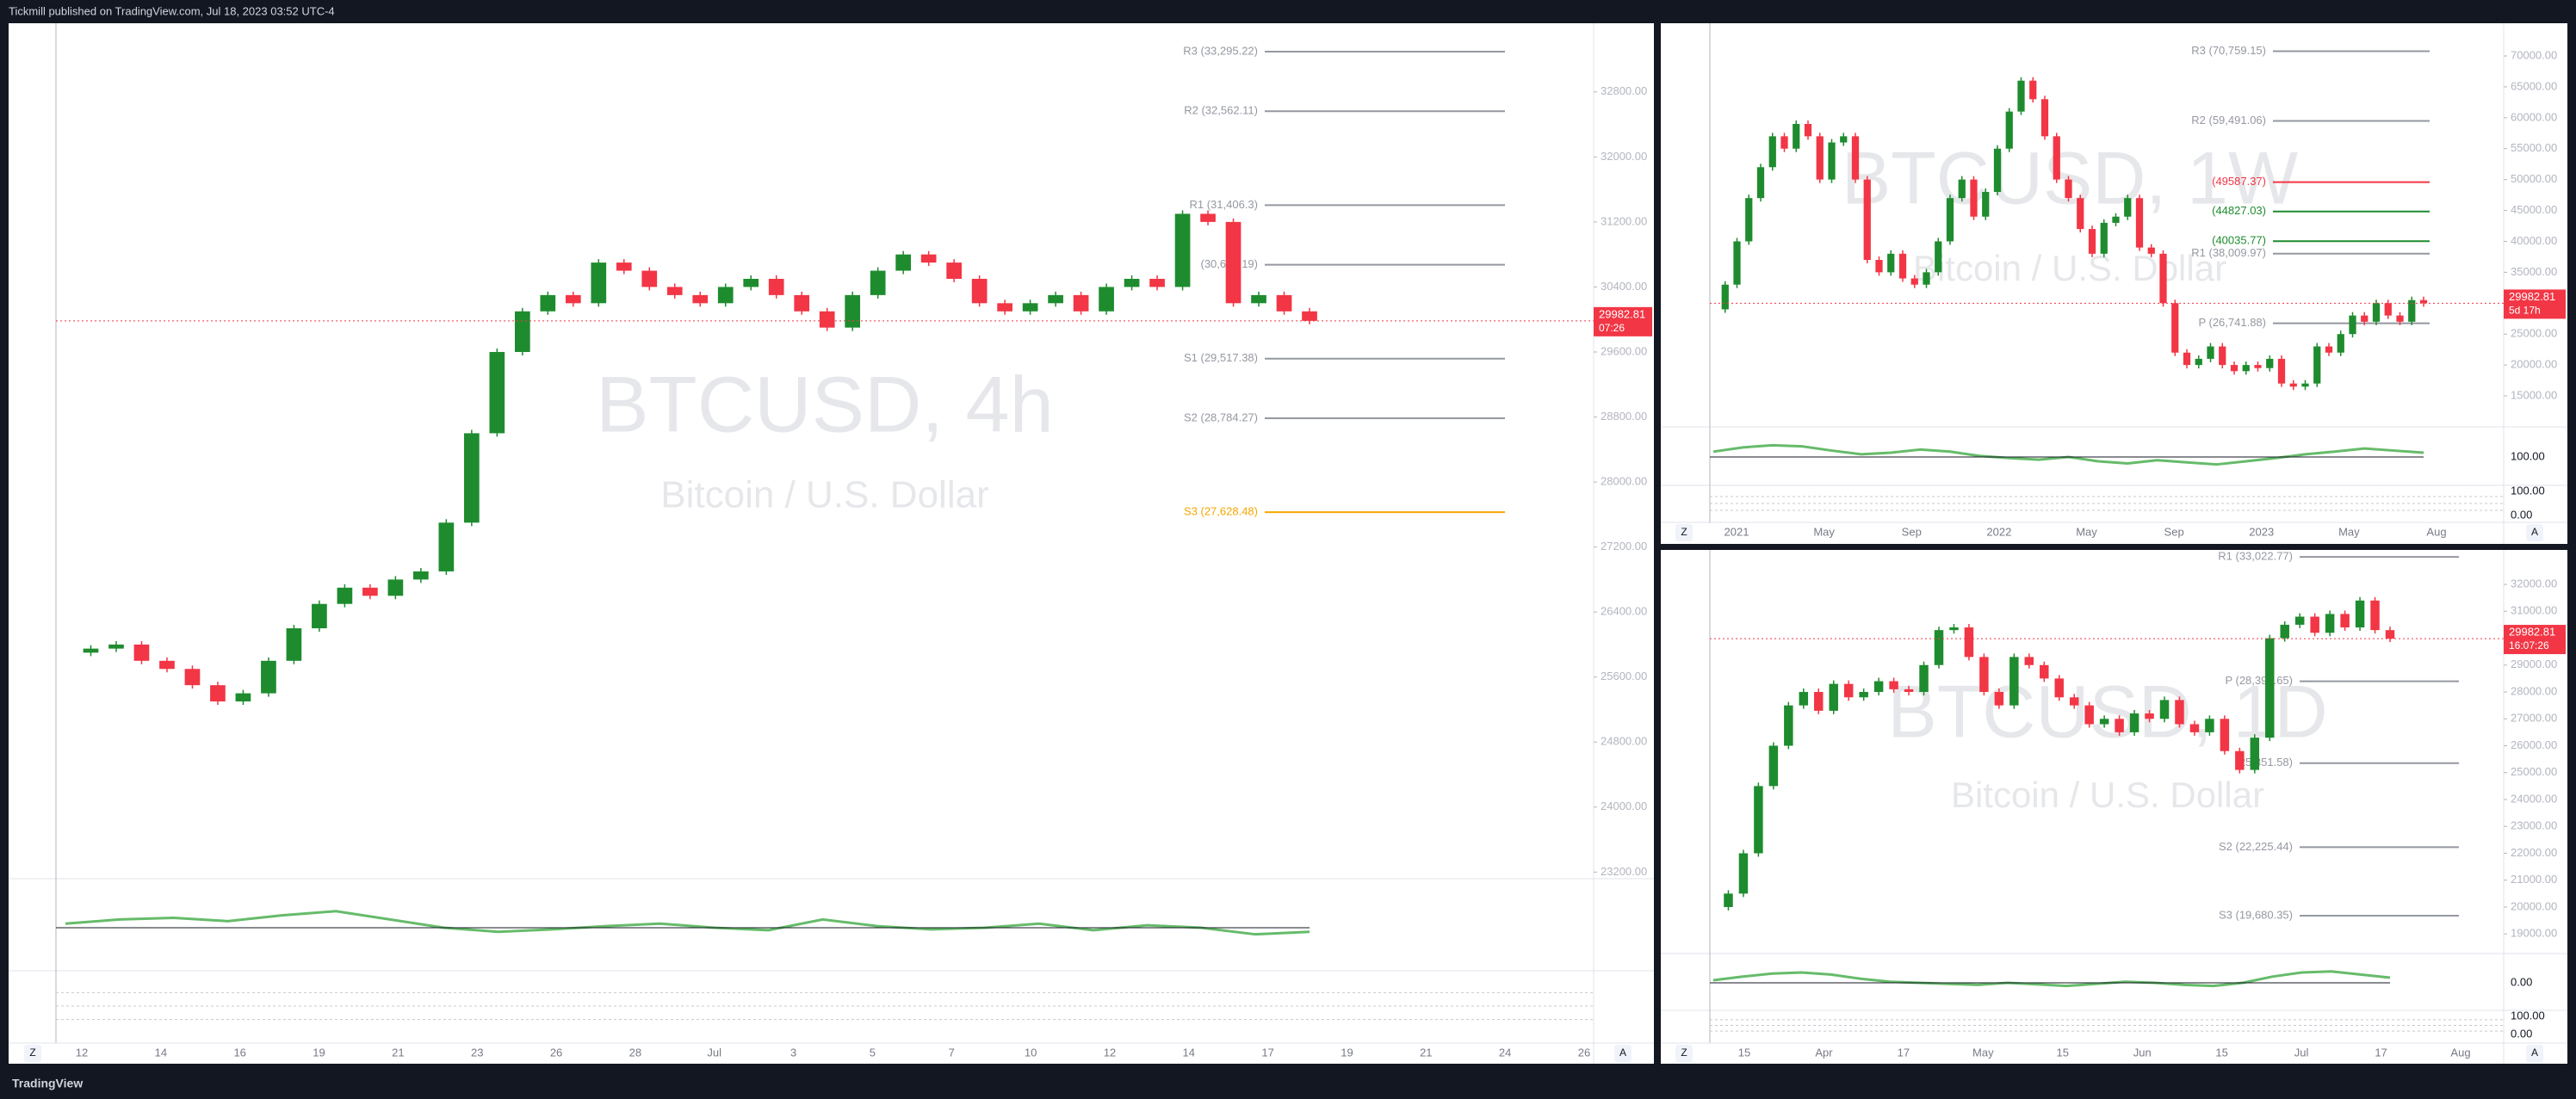  I want to click on x-tick-label: Aug, so click(2436, 531).